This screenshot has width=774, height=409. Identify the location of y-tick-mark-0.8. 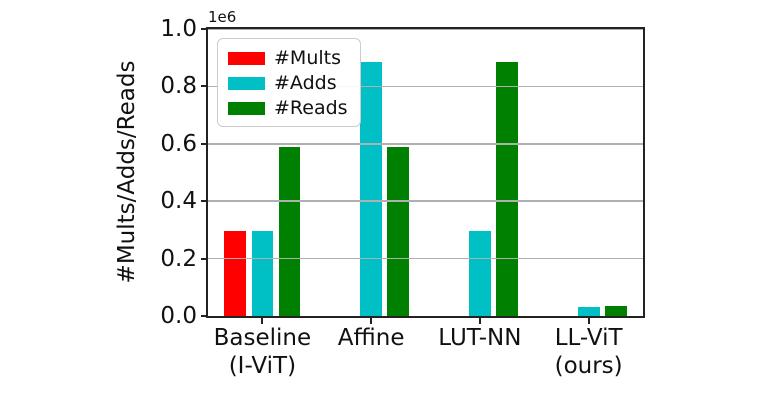
(204, 86).